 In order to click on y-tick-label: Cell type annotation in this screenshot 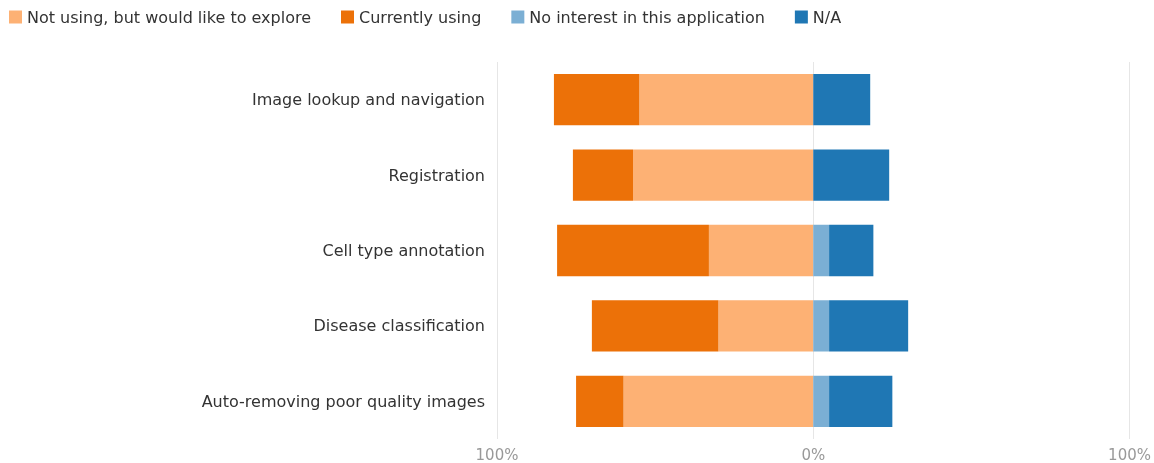, I will do `click(403, 250)`.